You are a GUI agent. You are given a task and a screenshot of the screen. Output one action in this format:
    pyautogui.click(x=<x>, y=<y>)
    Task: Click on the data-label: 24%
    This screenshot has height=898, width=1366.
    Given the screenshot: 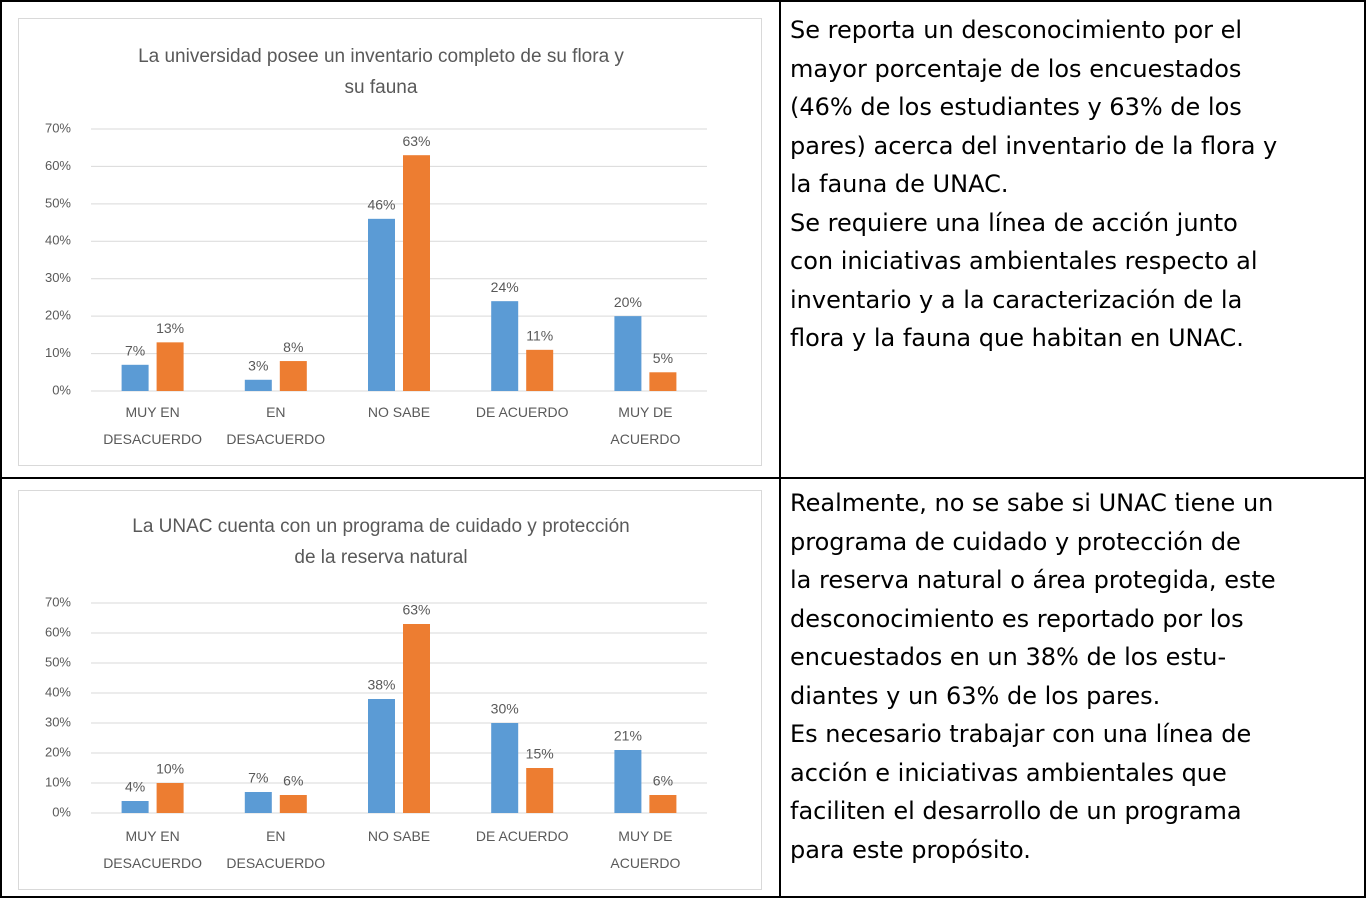 What is the action you would take?
    pyautogui.click(x=505, y=287)
    